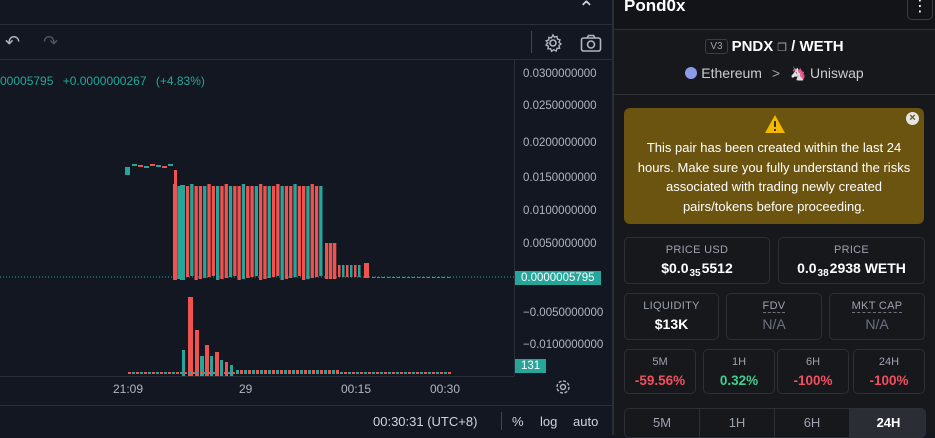 Image resolution: width=935 pixels, height=438 pixels. What do you see at coordinates (660, 371) in the screenshot?
I see `change-box-5m: 5M -59.56%` at bounding box center [660, 371].